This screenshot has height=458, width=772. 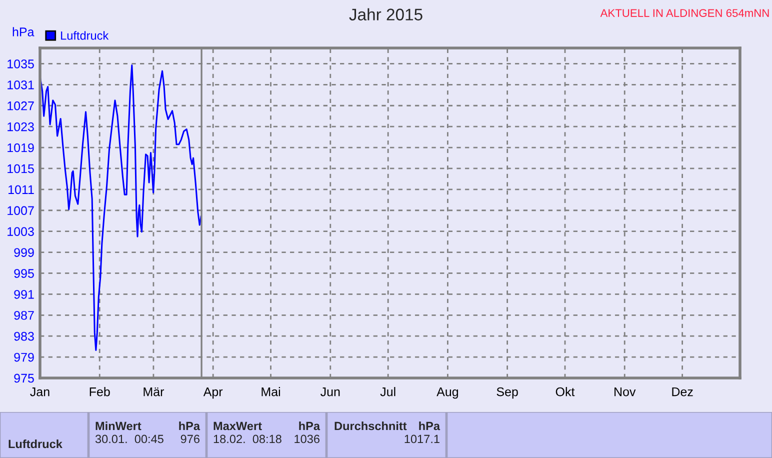 What do you see at coordinates (21, 169) in the screenshot?
I see `y-tick-label: 1015` at bounding box center [21, 169].